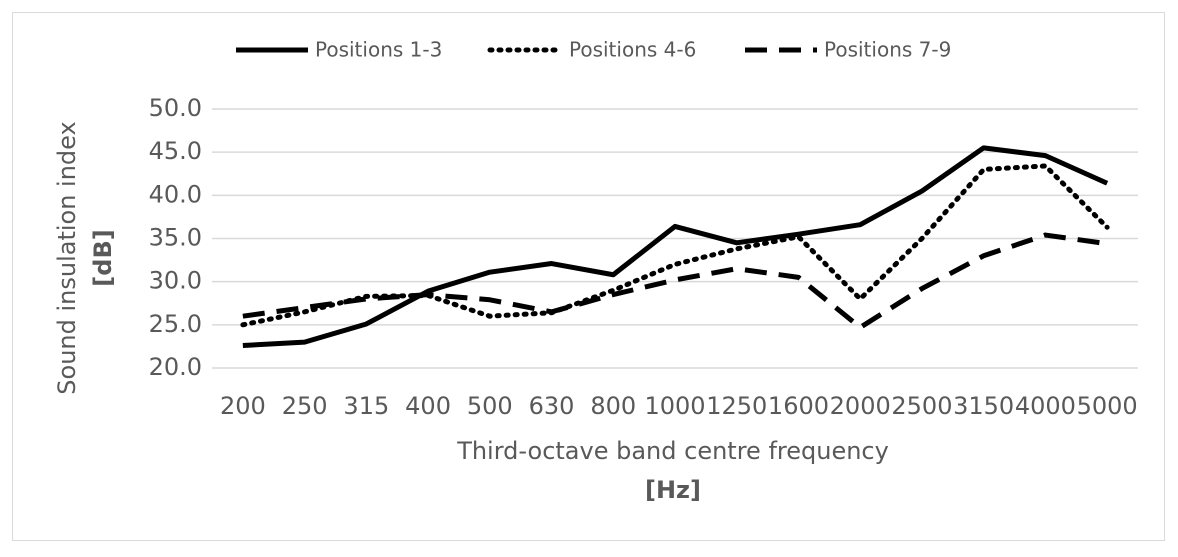  What do you see at coordinates (103, 257) in the screenshot?
I see `y-axis-unit: [dB]` at bounding box center [103, 257].